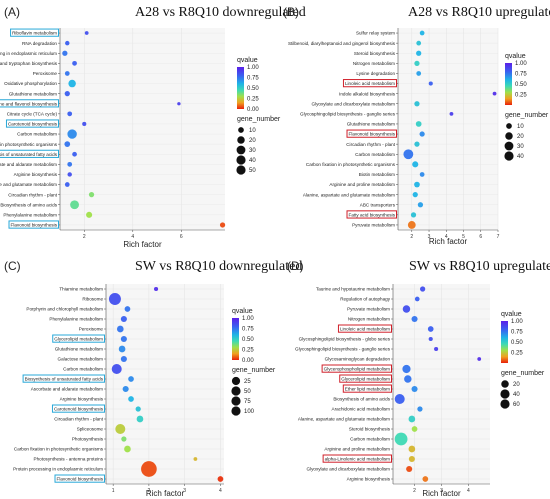 This screenshot has height=499, width=550. What do you see at coordinates (361, 409) in the screenshot?
I see `category-label: Arachidonic acid metabolism` at bounding box center [361, 409].